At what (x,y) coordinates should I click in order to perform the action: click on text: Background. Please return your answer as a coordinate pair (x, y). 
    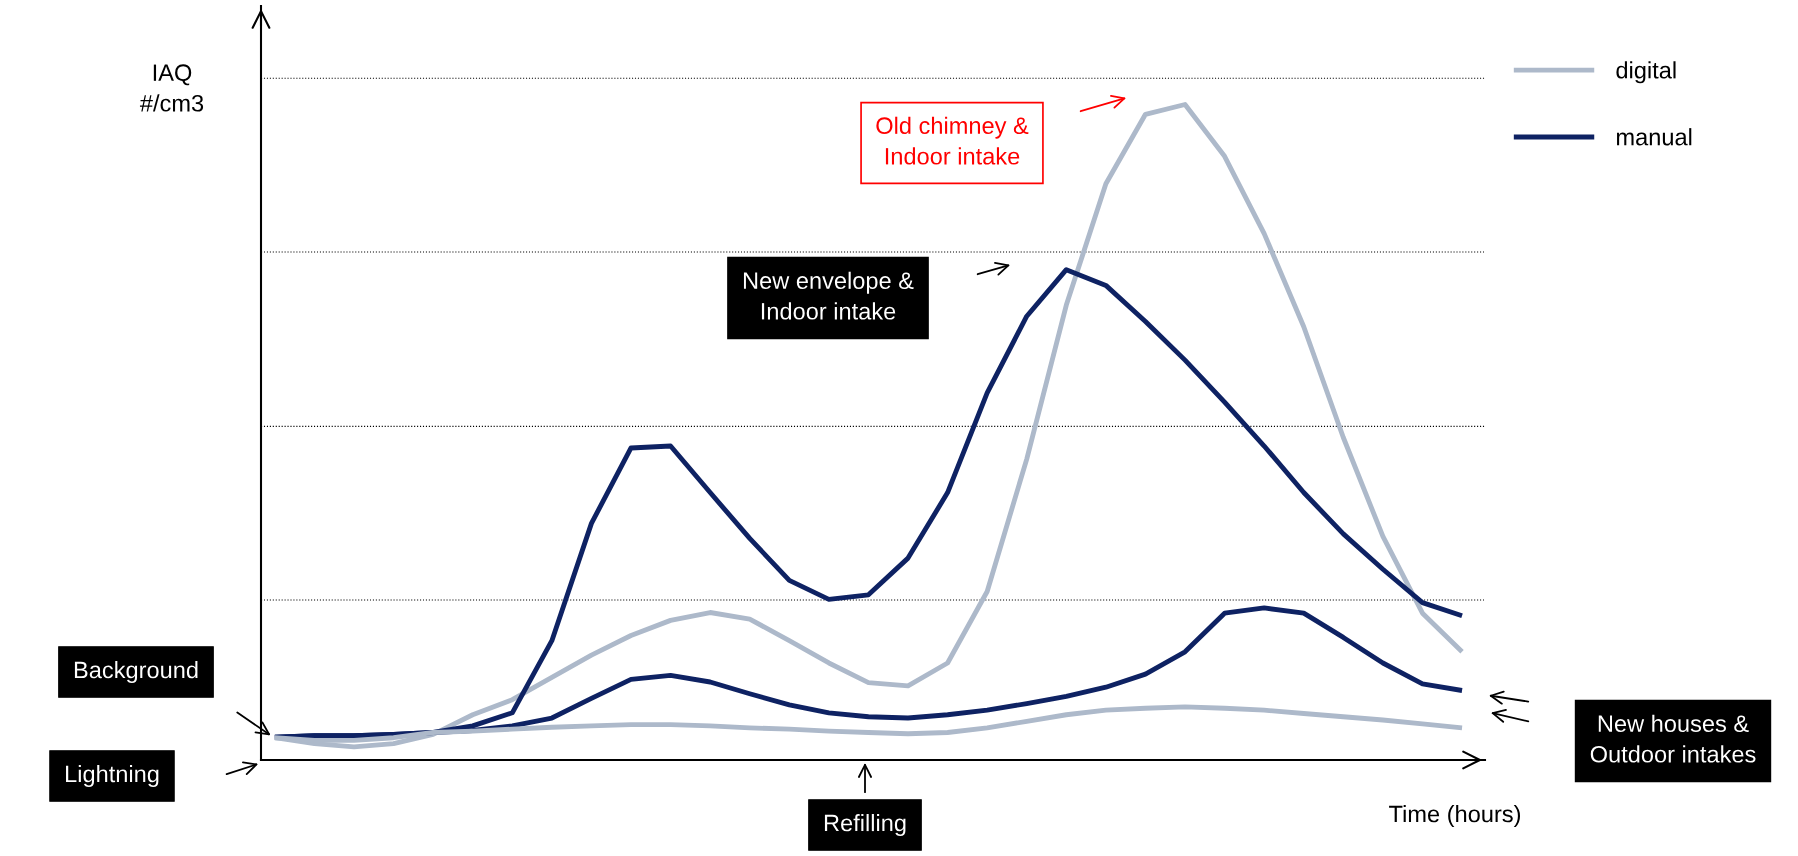
    Looking at the image, I should click on (136, 671).